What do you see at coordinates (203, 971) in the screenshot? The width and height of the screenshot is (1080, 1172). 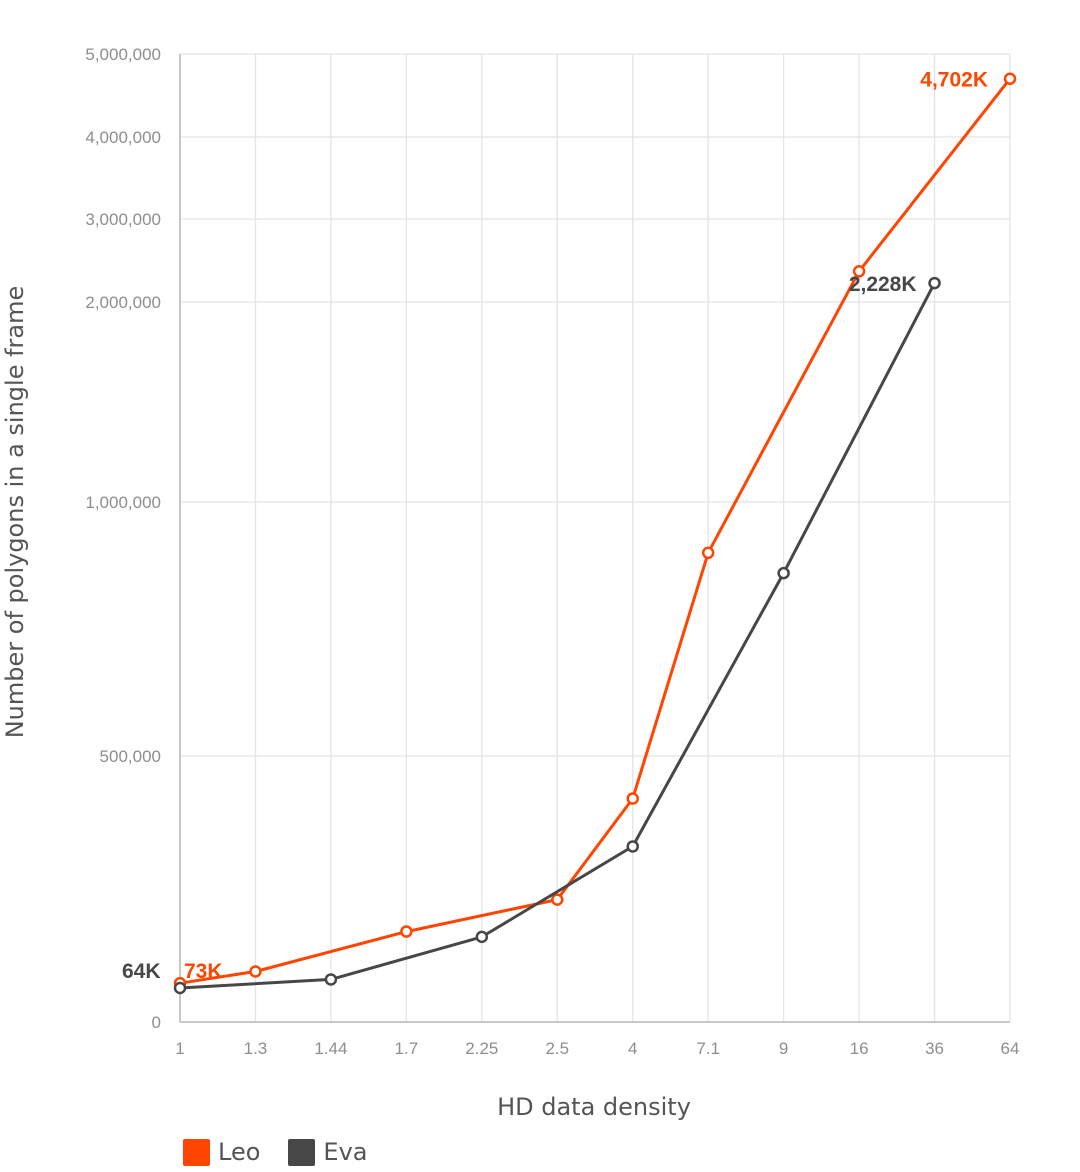 I see `start-label-leo: 73K` at bounding box center [203, 971].